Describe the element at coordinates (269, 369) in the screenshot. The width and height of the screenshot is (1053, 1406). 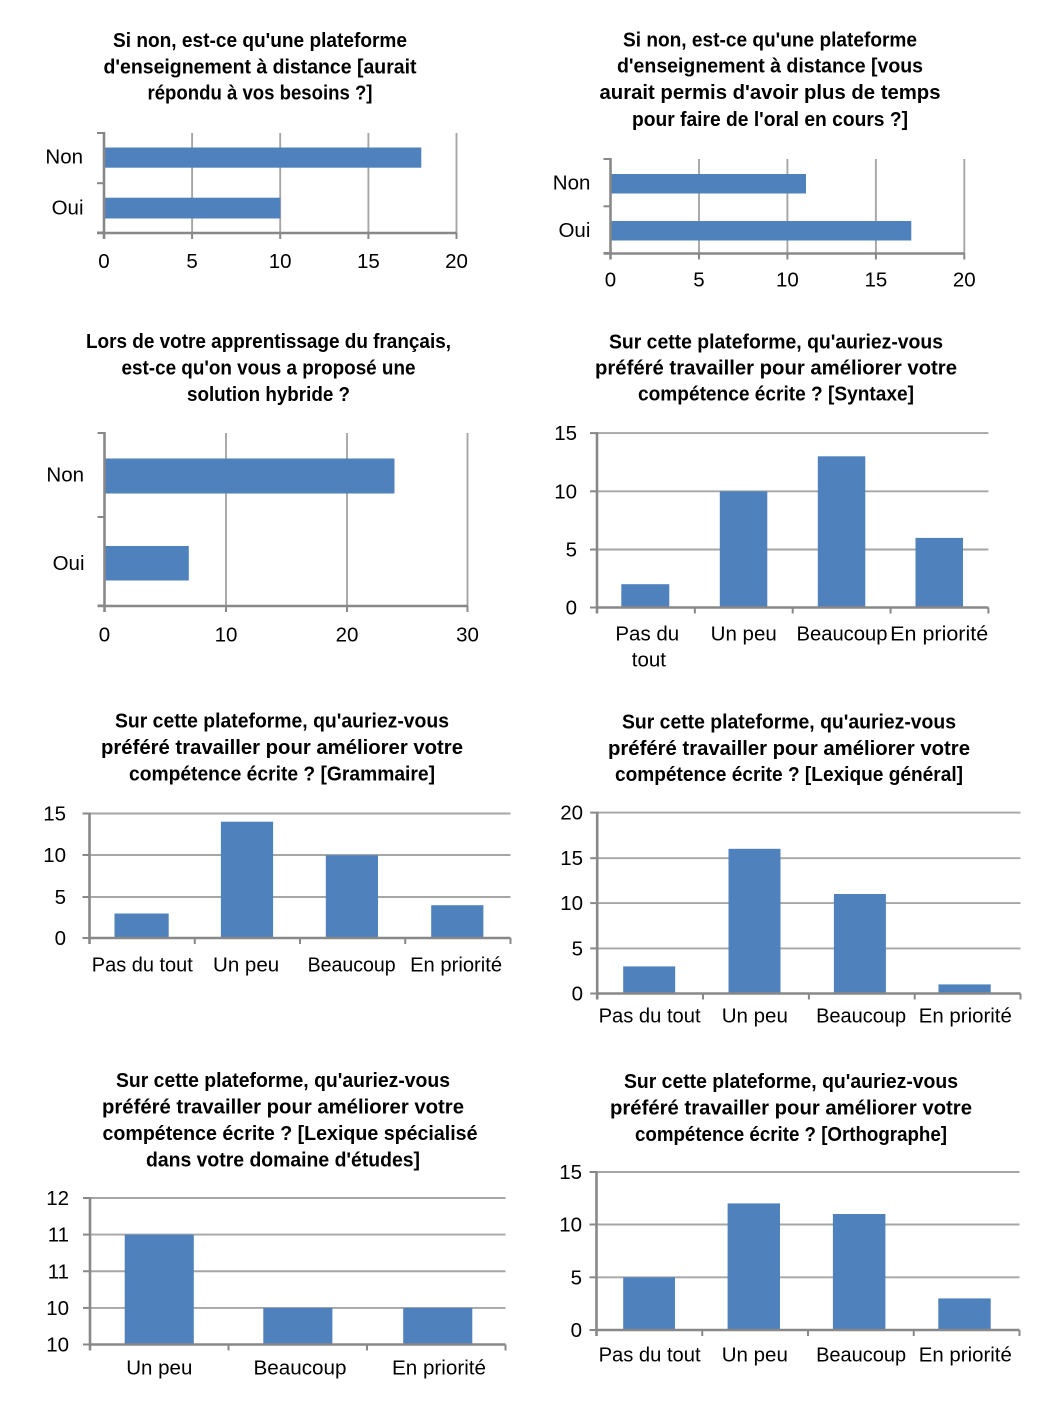
I see `svg-text:est-ce qu'on vous a proposé un: est-ce qu'on vous a proposé une` at that location.